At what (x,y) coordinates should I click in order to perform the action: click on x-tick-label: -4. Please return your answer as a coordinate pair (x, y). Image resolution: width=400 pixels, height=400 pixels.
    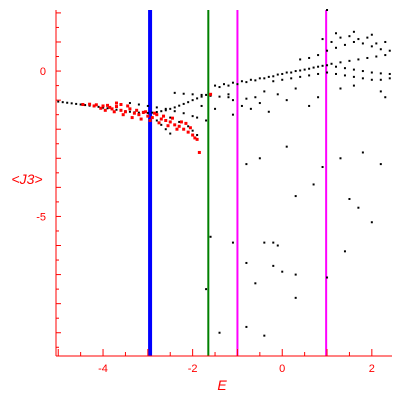
    Looking at the image, I should click on (103, 369).